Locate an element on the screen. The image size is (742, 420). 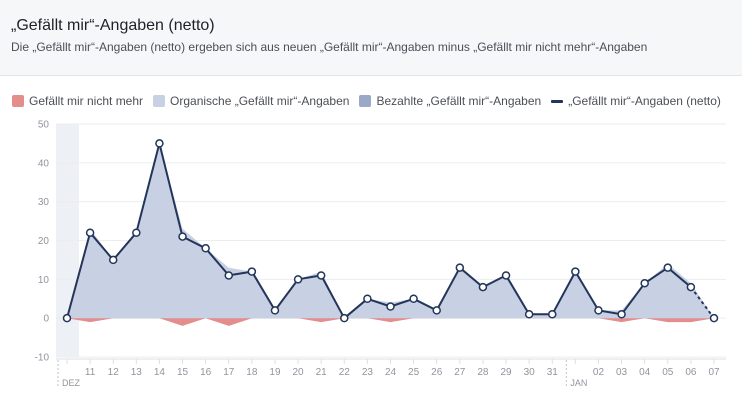
legend-item-net: „Gefällt mir“-Angaben (netto) is located at coordinates (636, 101).